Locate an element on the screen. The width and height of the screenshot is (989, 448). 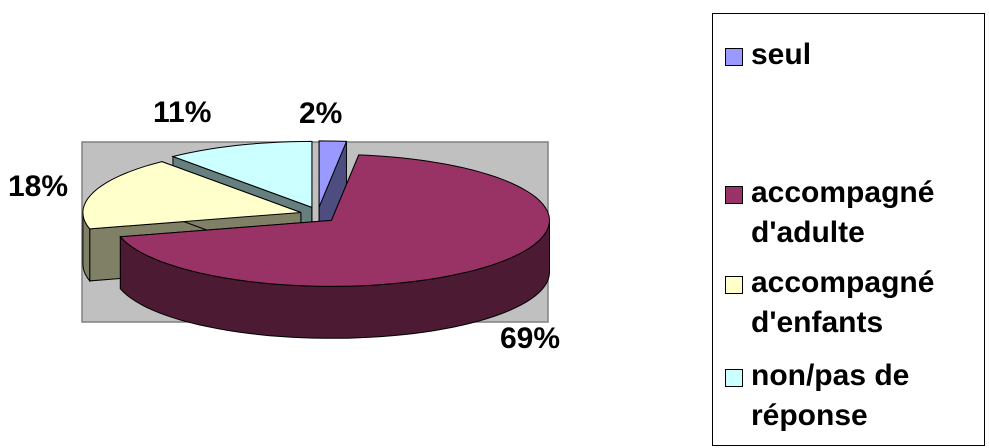
legend-item-non-reponse: non/pas de réponse is located at coordinates (855, 396).